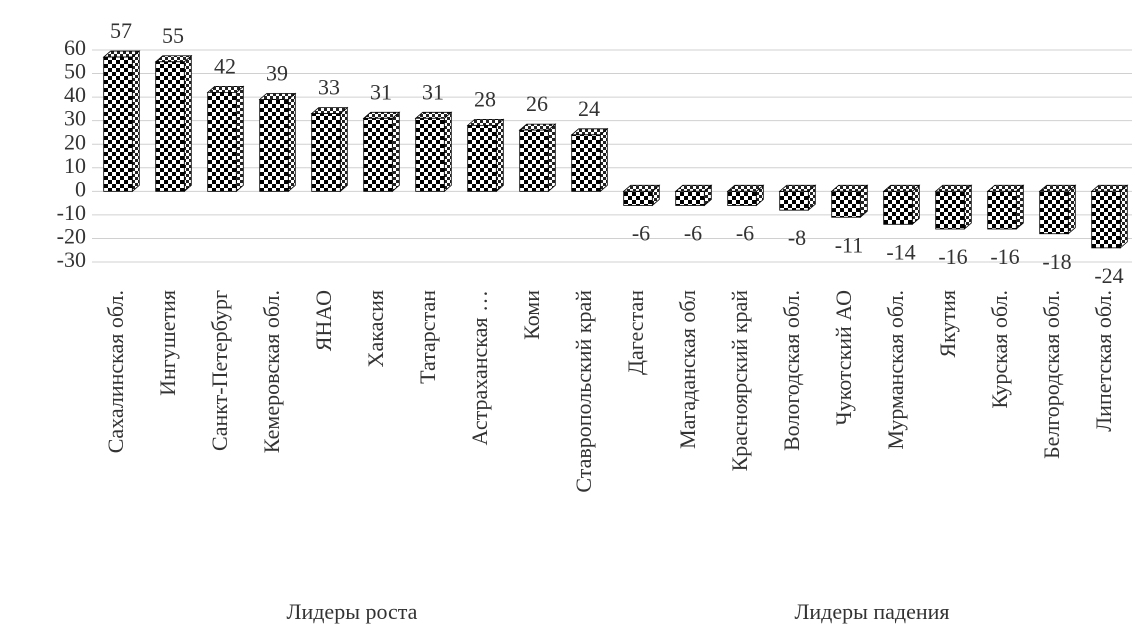  I want to click on x-tick-label: Кемеровская обл., so click(271, 371).